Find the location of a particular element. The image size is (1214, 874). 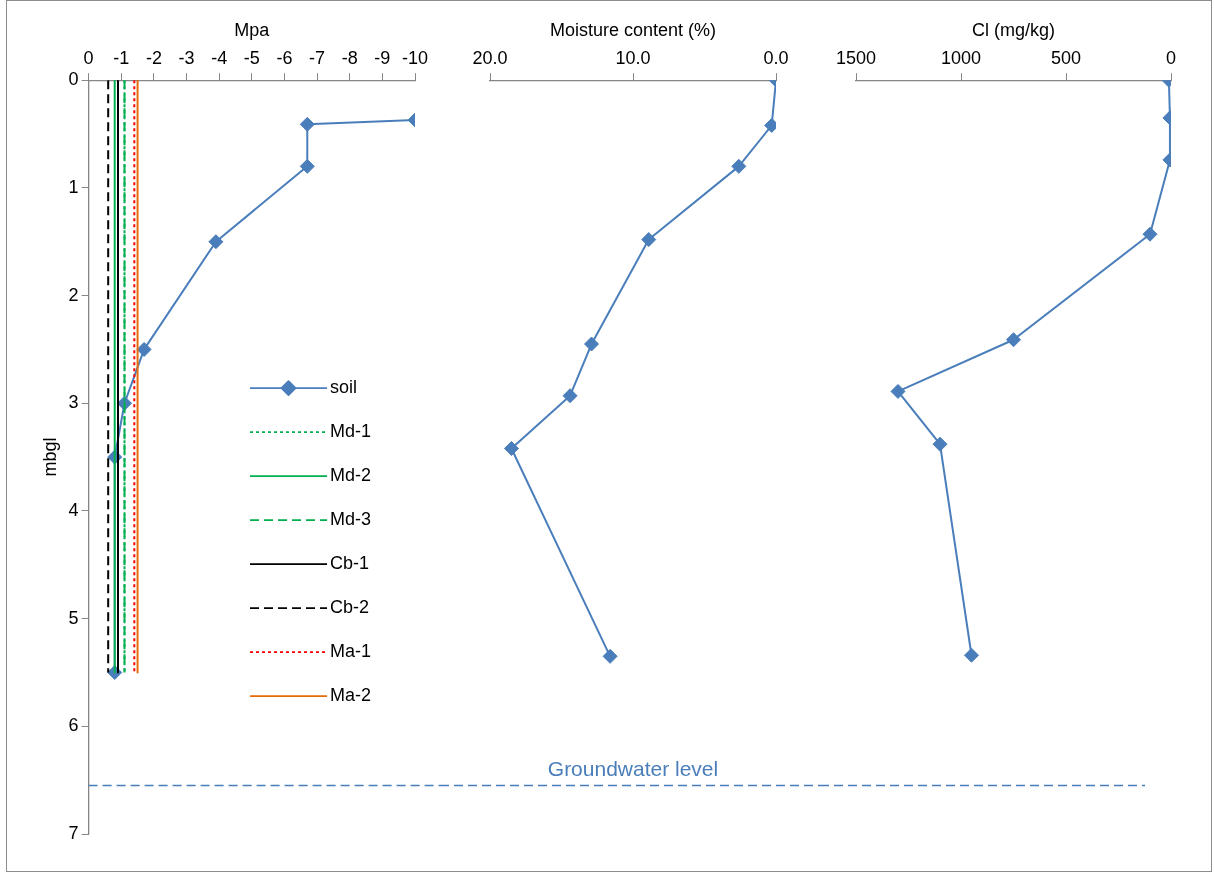

x-tick-label: -8 is located at coordinates (349, 58).